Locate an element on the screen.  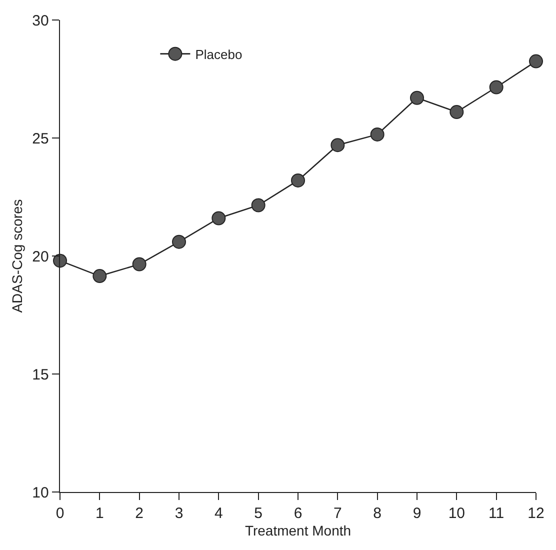
x-tick-label: 1 is located at coordinates (100, 513).